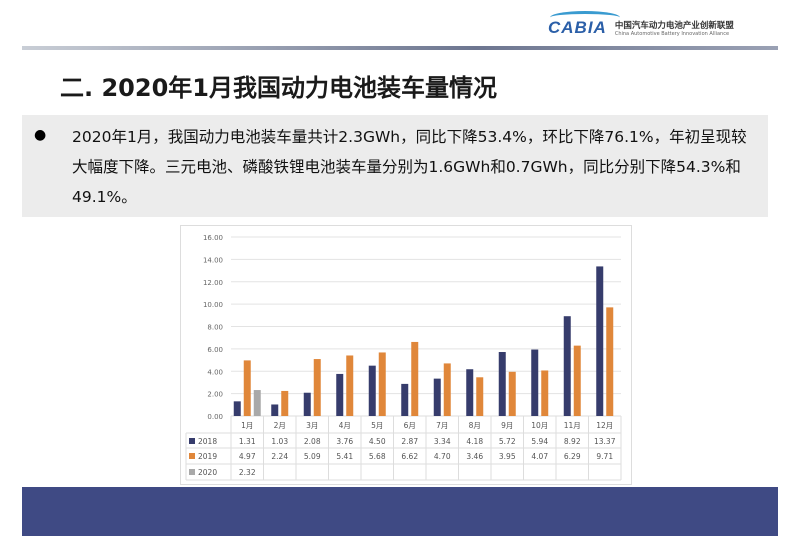 This screenshot has height=551, width=800. I want to click on data-label: 3.34, so click(442, 441).